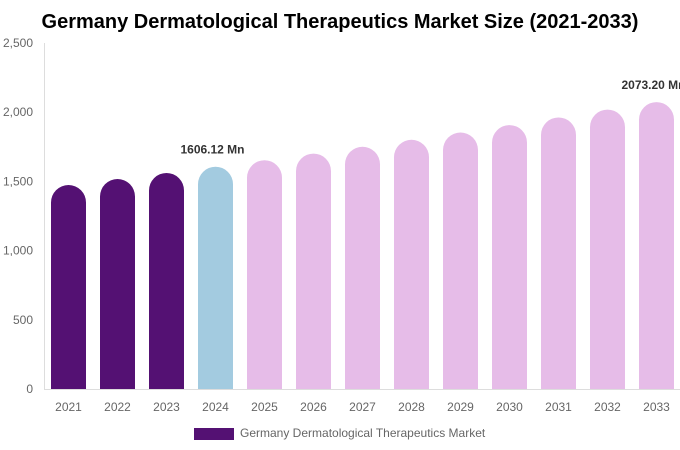 The image size is (680, 450). I want to click on bar-2023, so click(166, 280).